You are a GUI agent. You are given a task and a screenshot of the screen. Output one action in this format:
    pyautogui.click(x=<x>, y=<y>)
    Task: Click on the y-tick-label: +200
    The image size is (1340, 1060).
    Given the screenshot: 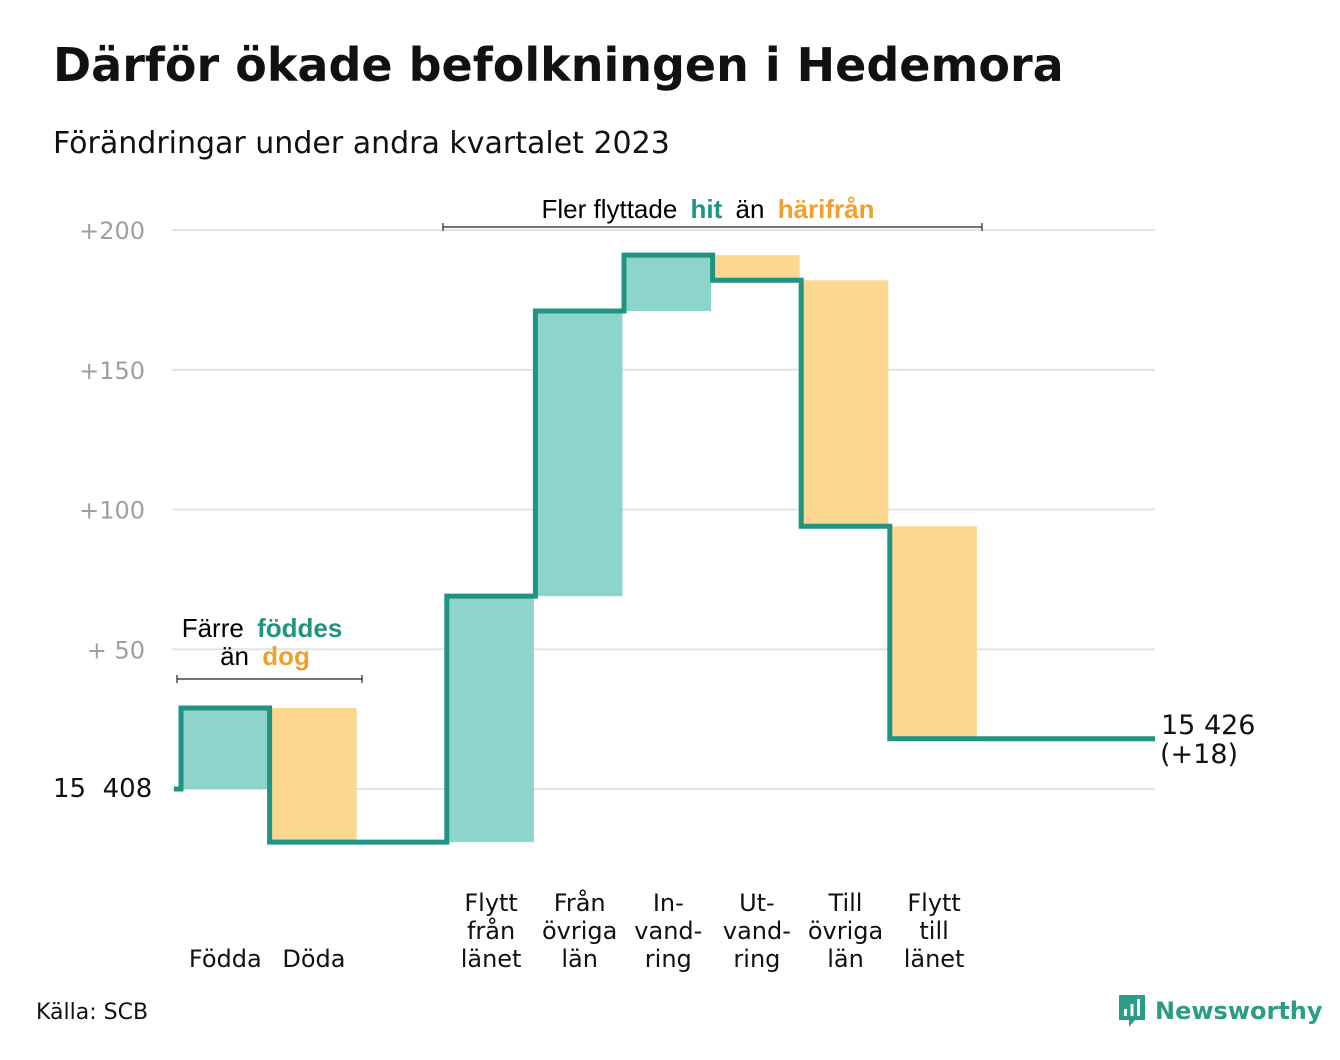 What is the action you would take?
    pyautogui.click(x=112, y=231)
    